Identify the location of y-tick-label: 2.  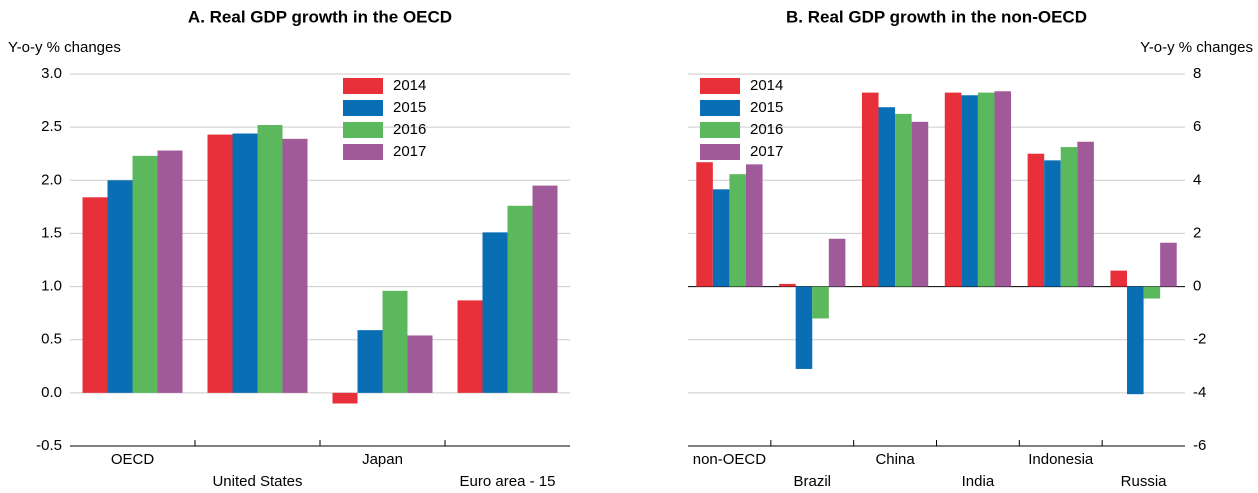
(1197, 232).